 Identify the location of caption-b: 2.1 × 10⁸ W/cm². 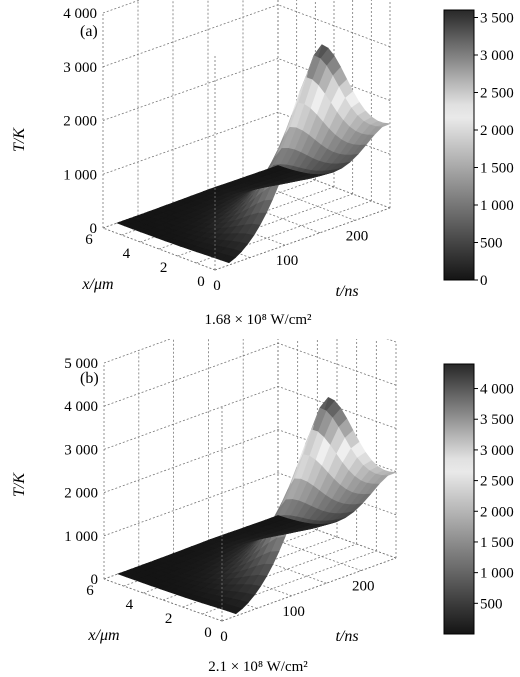
(258, 667).